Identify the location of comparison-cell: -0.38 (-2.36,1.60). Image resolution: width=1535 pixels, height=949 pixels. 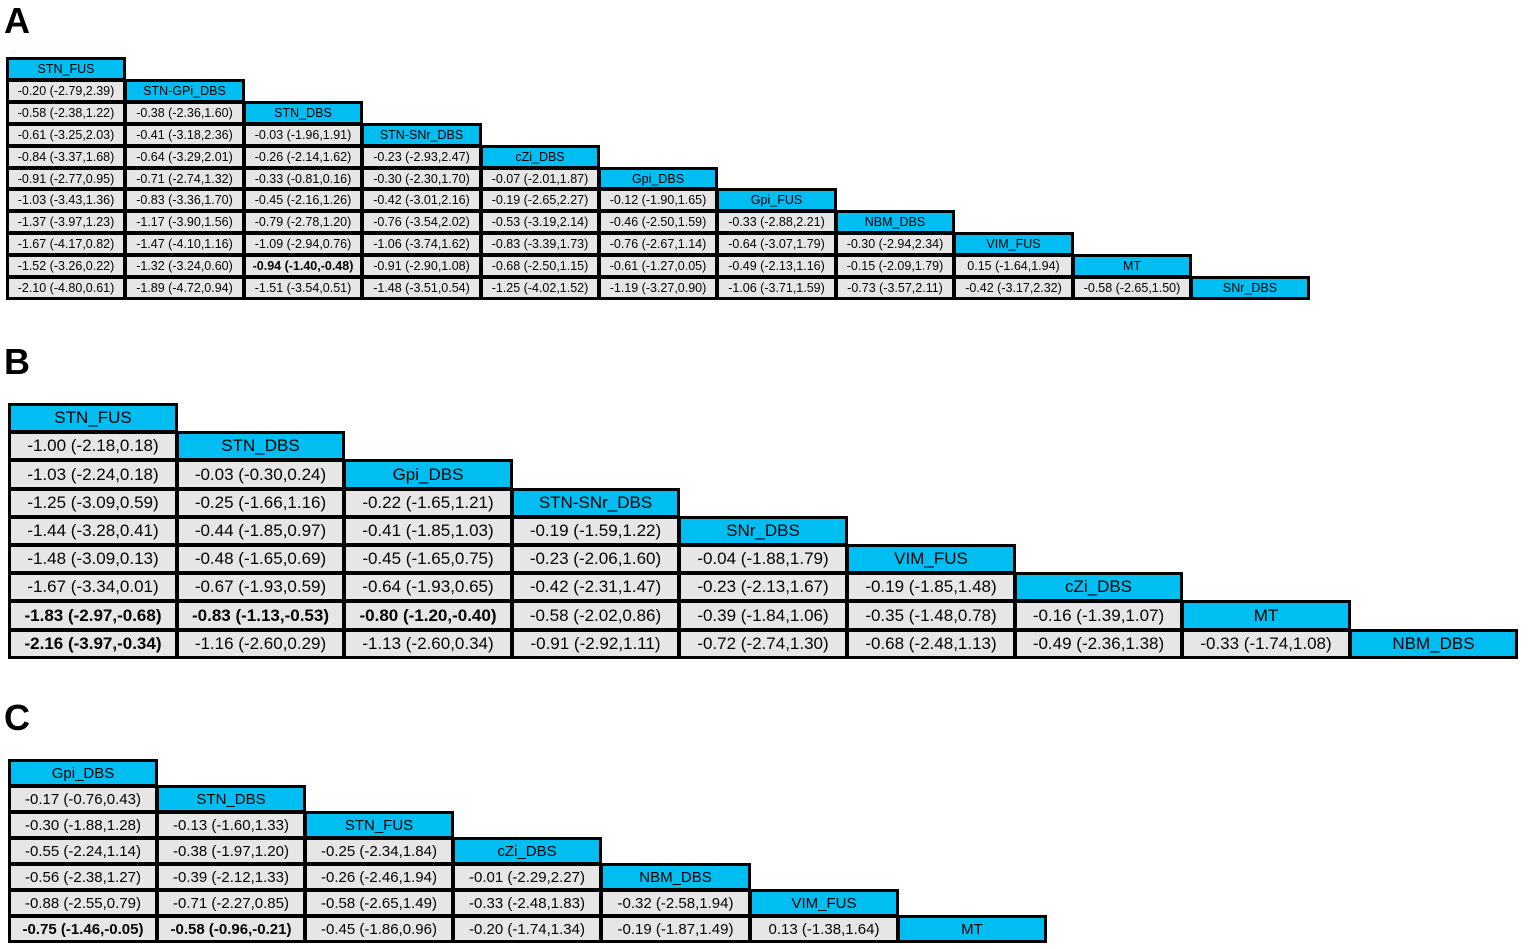
(184, 113).